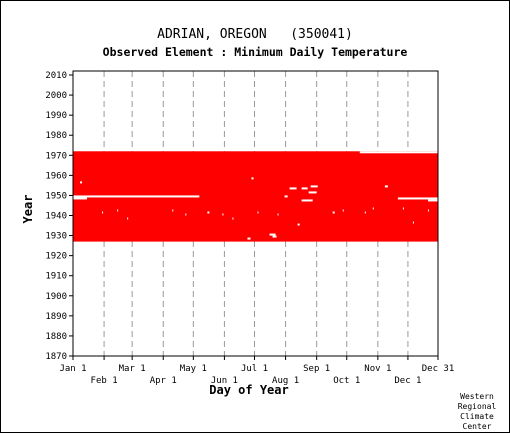 This screenshot has width=510, height=437. What do you see at coordinates (56, 176) in the screenshot?
I see `y-tick-label: 1960` at bounding box center [56, 176].